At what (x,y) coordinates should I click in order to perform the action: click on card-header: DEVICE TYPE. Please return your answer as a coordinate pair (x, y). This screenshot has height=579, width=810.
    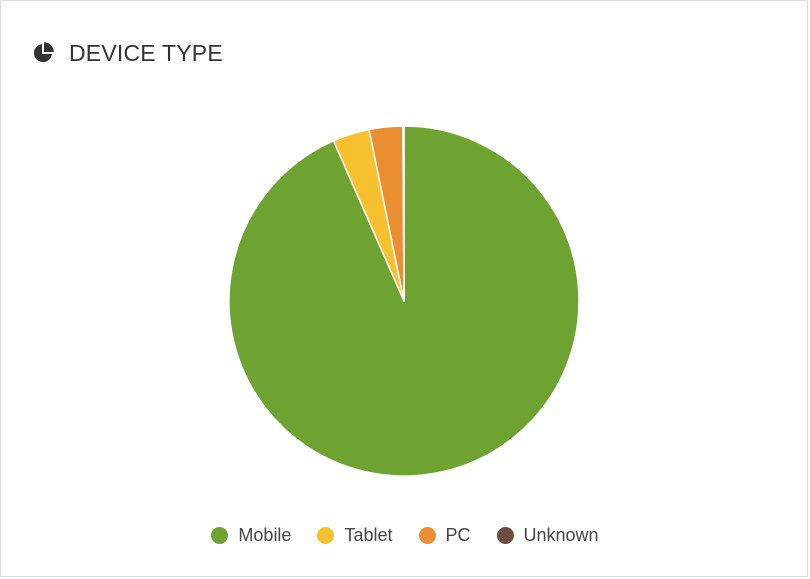
    Looking at the image, I should click on (127, 53).